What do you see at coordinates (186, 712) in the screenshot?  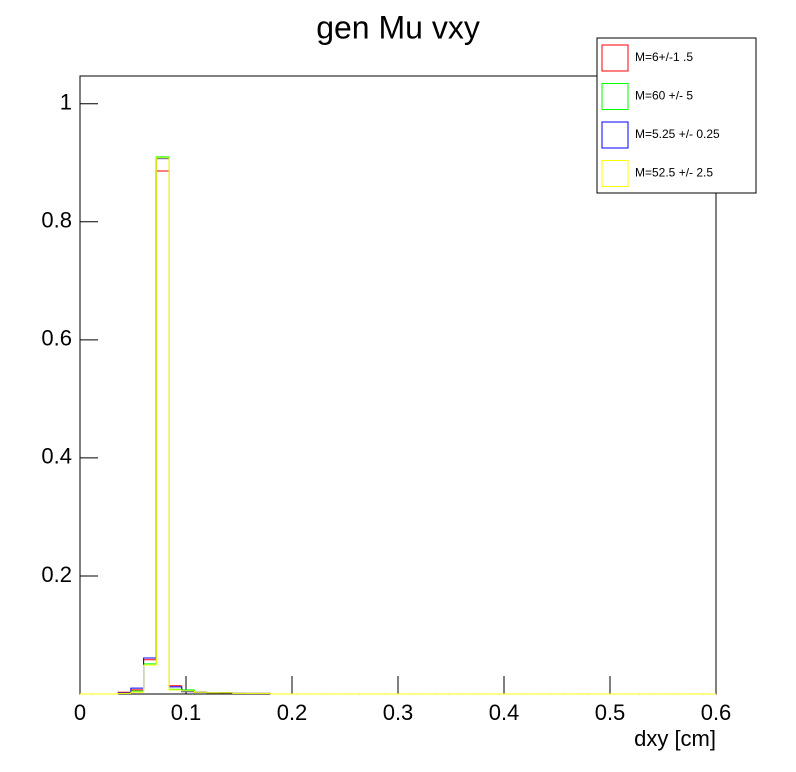 I see `x-tick-label: 0.1` at bounding box center [186, 712].